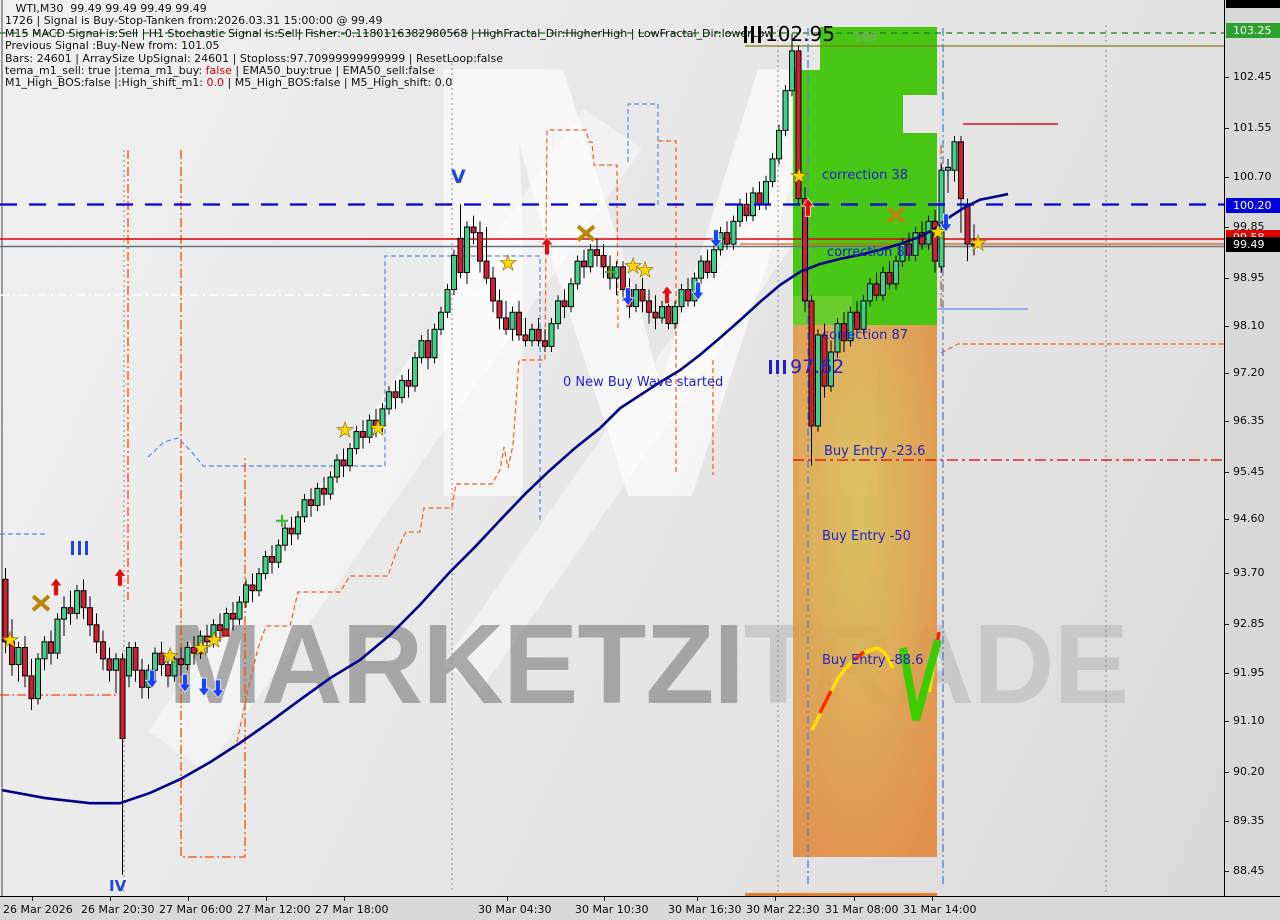 Image resolution: width=1280 pixels, height=920 pixels. What do you see at coordinates (41, 603) in the screenshot?
I see `x-marker` at bounding box center [41, 603].